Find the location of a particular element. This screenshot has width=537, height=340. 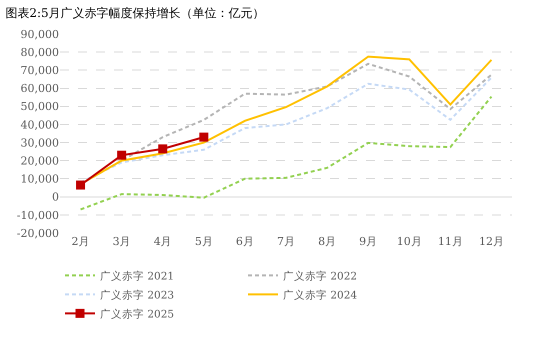

y-tick-label: 80,000 is located at coordinates (39, 52).